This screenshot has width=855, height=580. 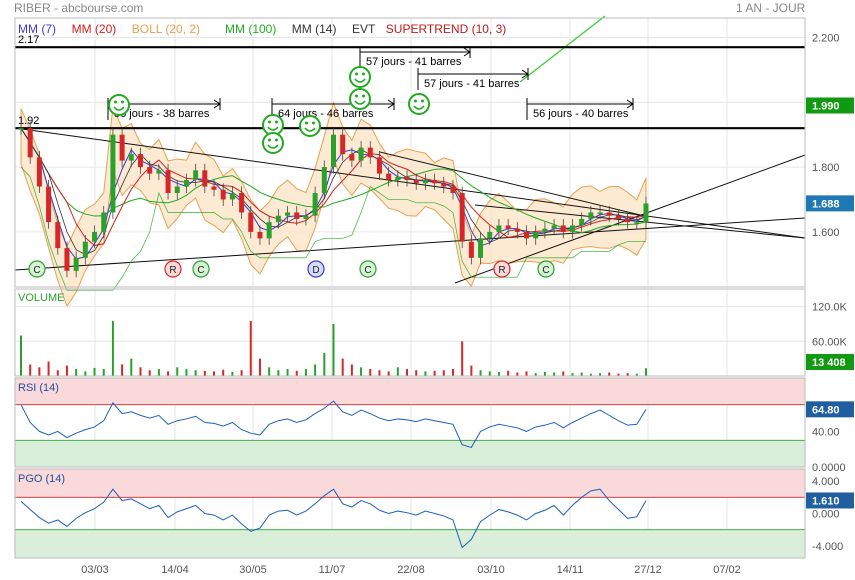 I want to click on panel-title: RSI (14), so click(x=38, y=388).